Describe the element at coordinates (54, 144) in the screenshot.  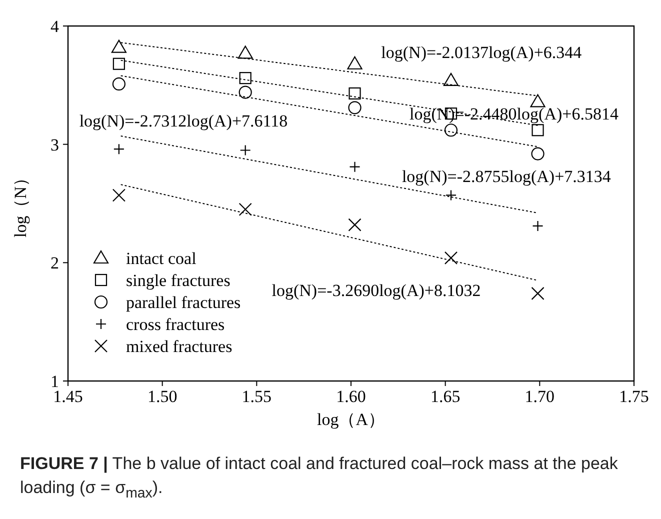
I see `y-tick-label: 3` at that location.